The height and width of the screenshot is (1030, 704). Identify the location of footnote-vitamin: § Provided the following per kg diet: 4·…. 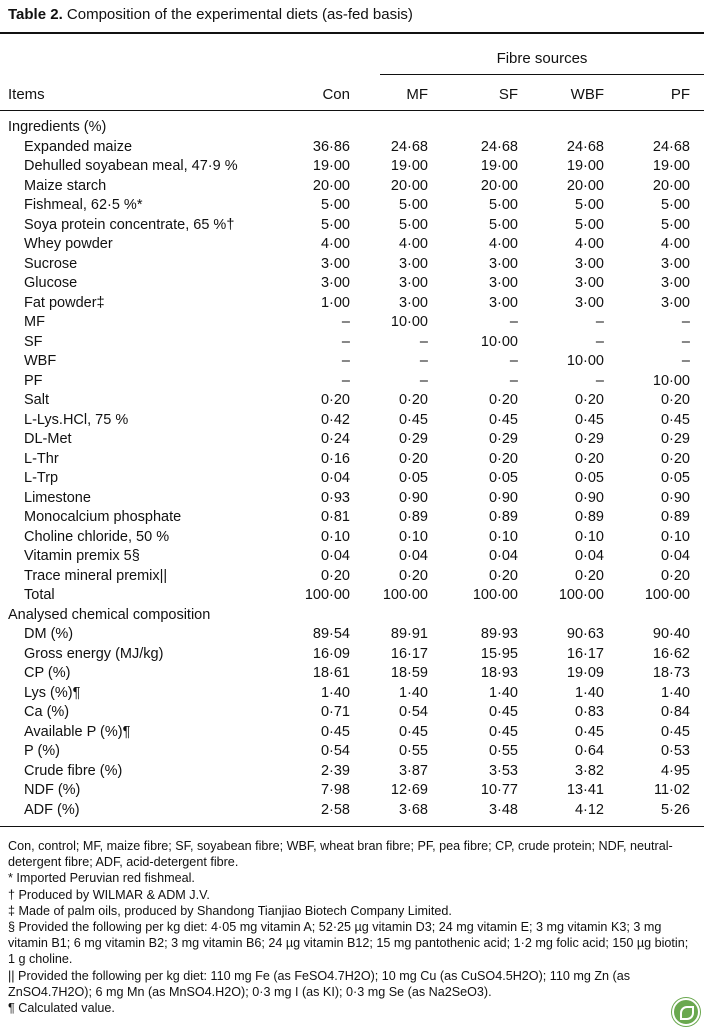
(348, 943).